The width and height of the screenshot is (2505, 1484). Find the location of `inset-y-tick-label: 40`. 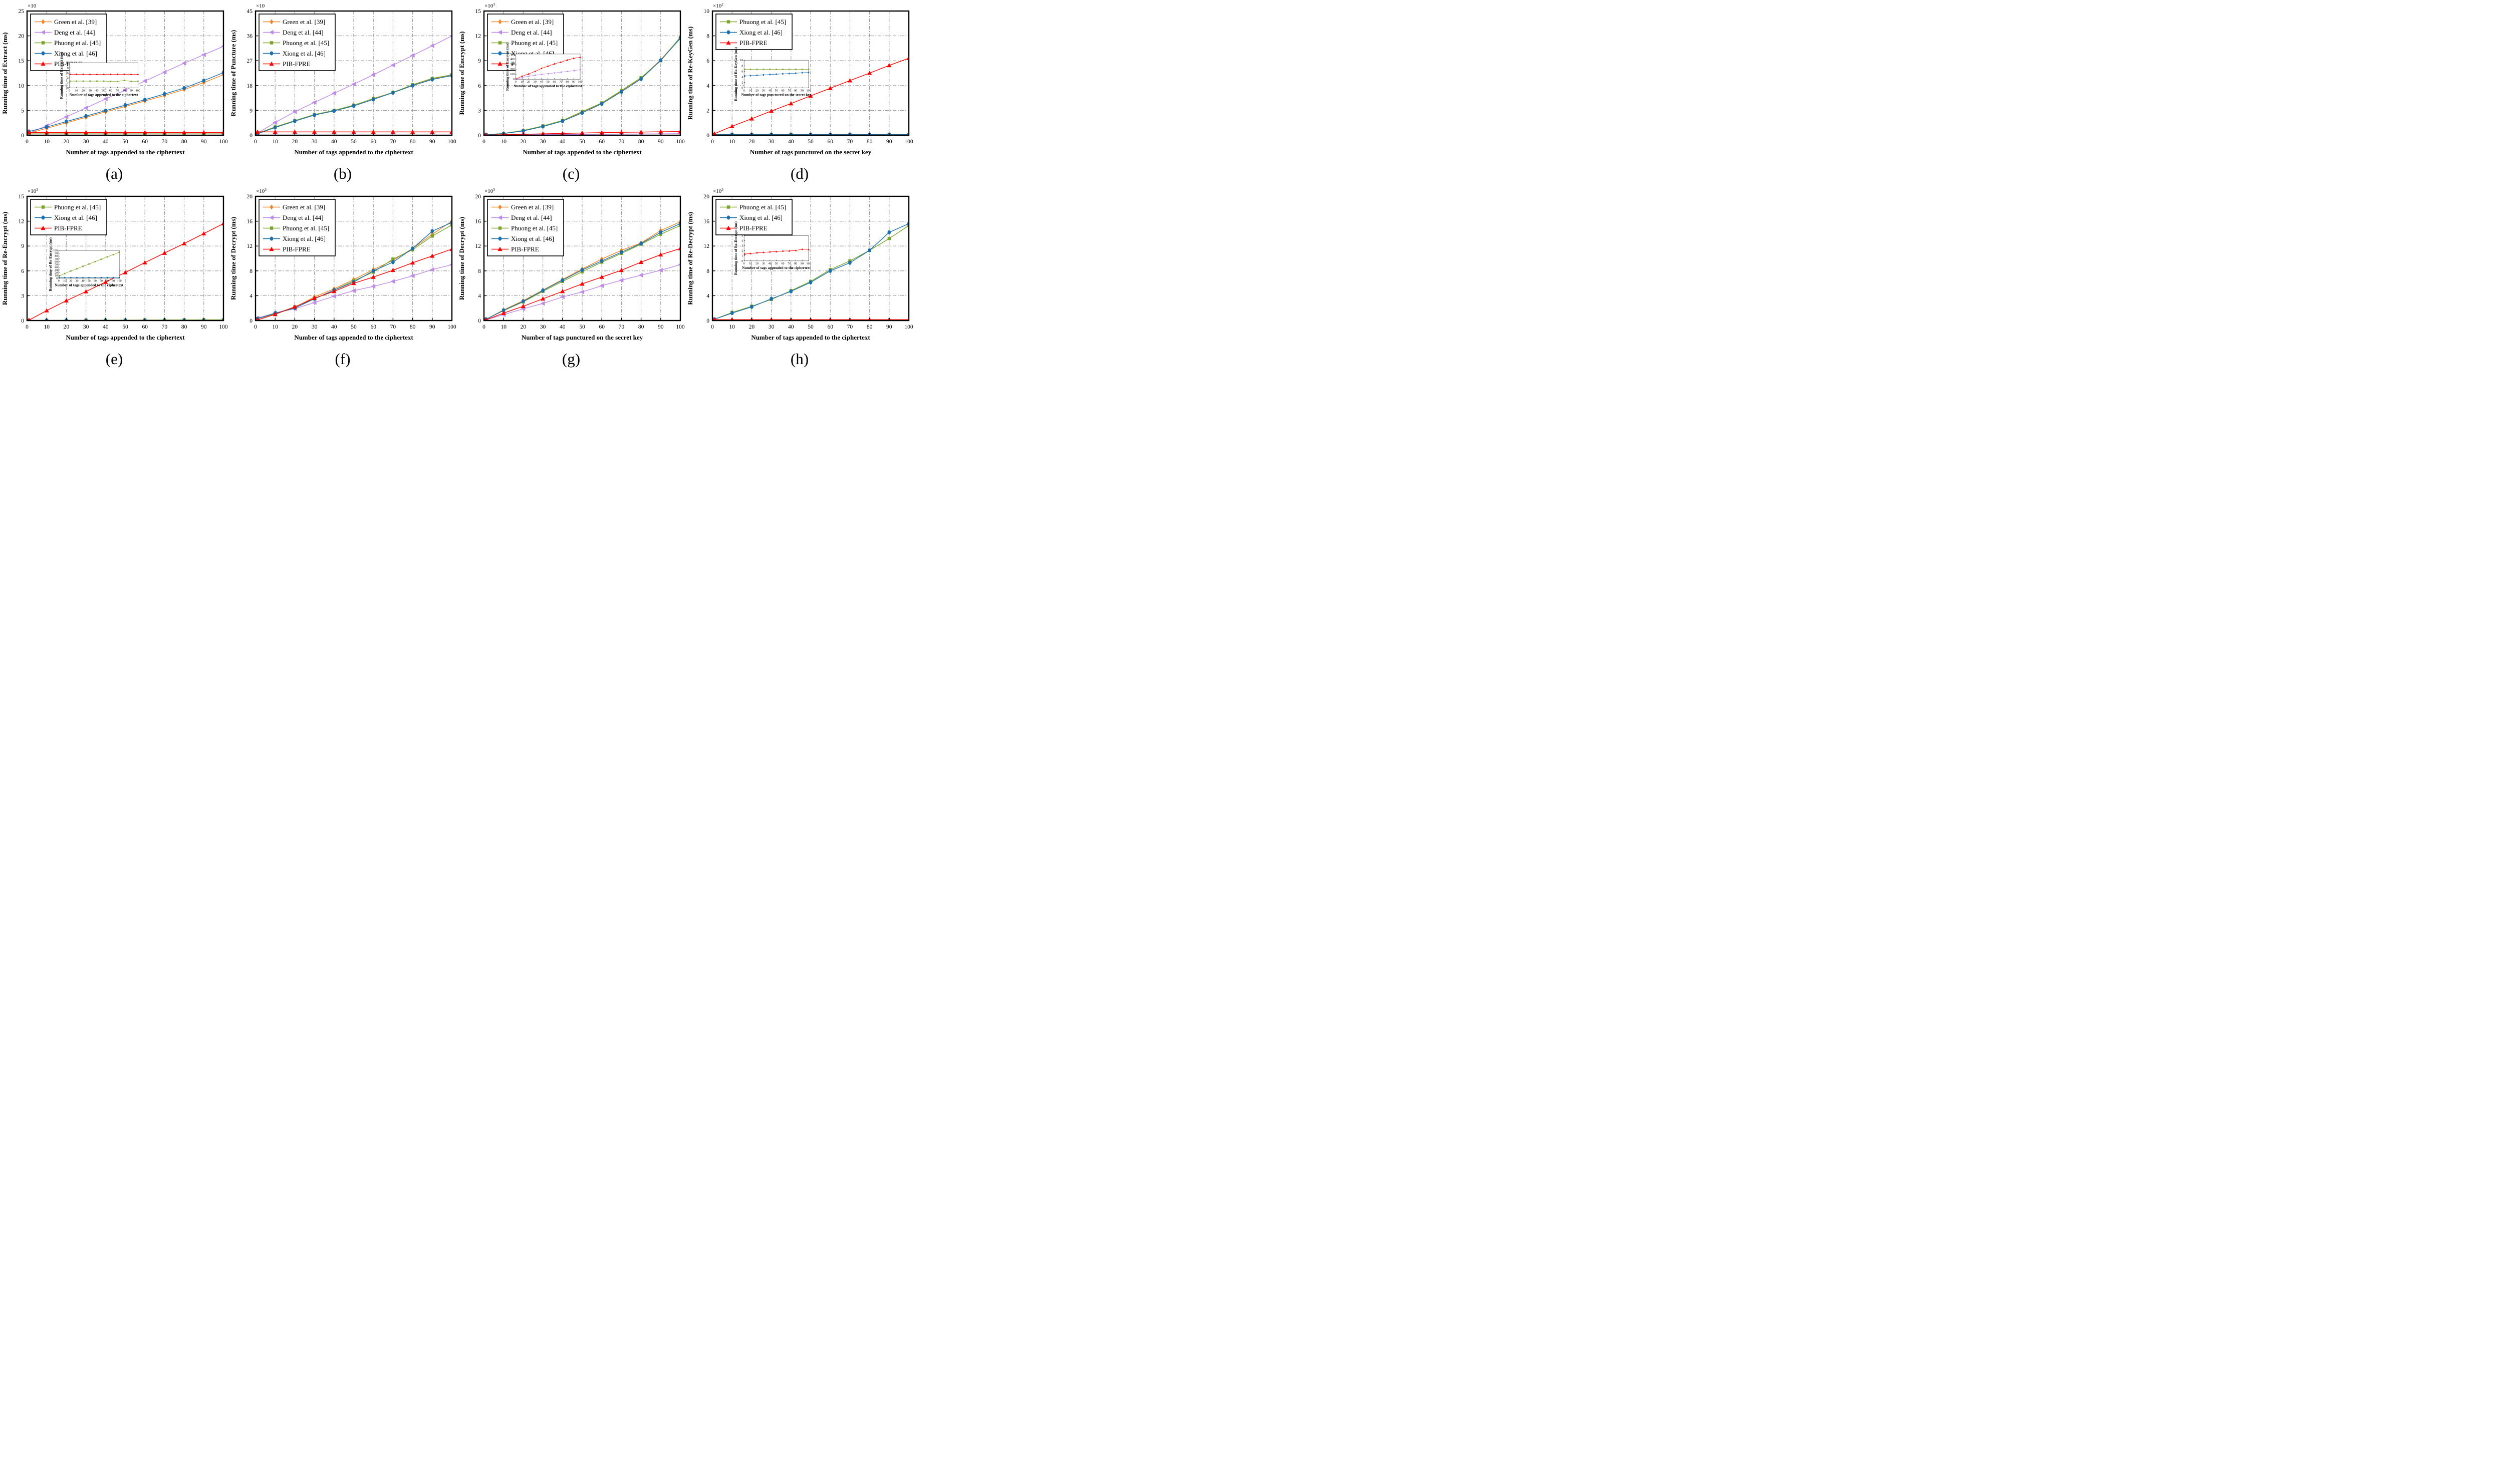

inset-y-tick-label: 40 is located at coordinates (56, 268).